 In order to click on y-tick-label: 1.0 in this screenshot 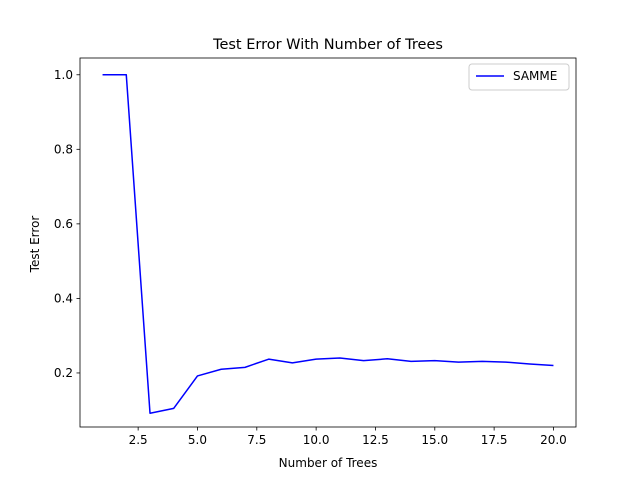, I will do `click(63, 75)`.